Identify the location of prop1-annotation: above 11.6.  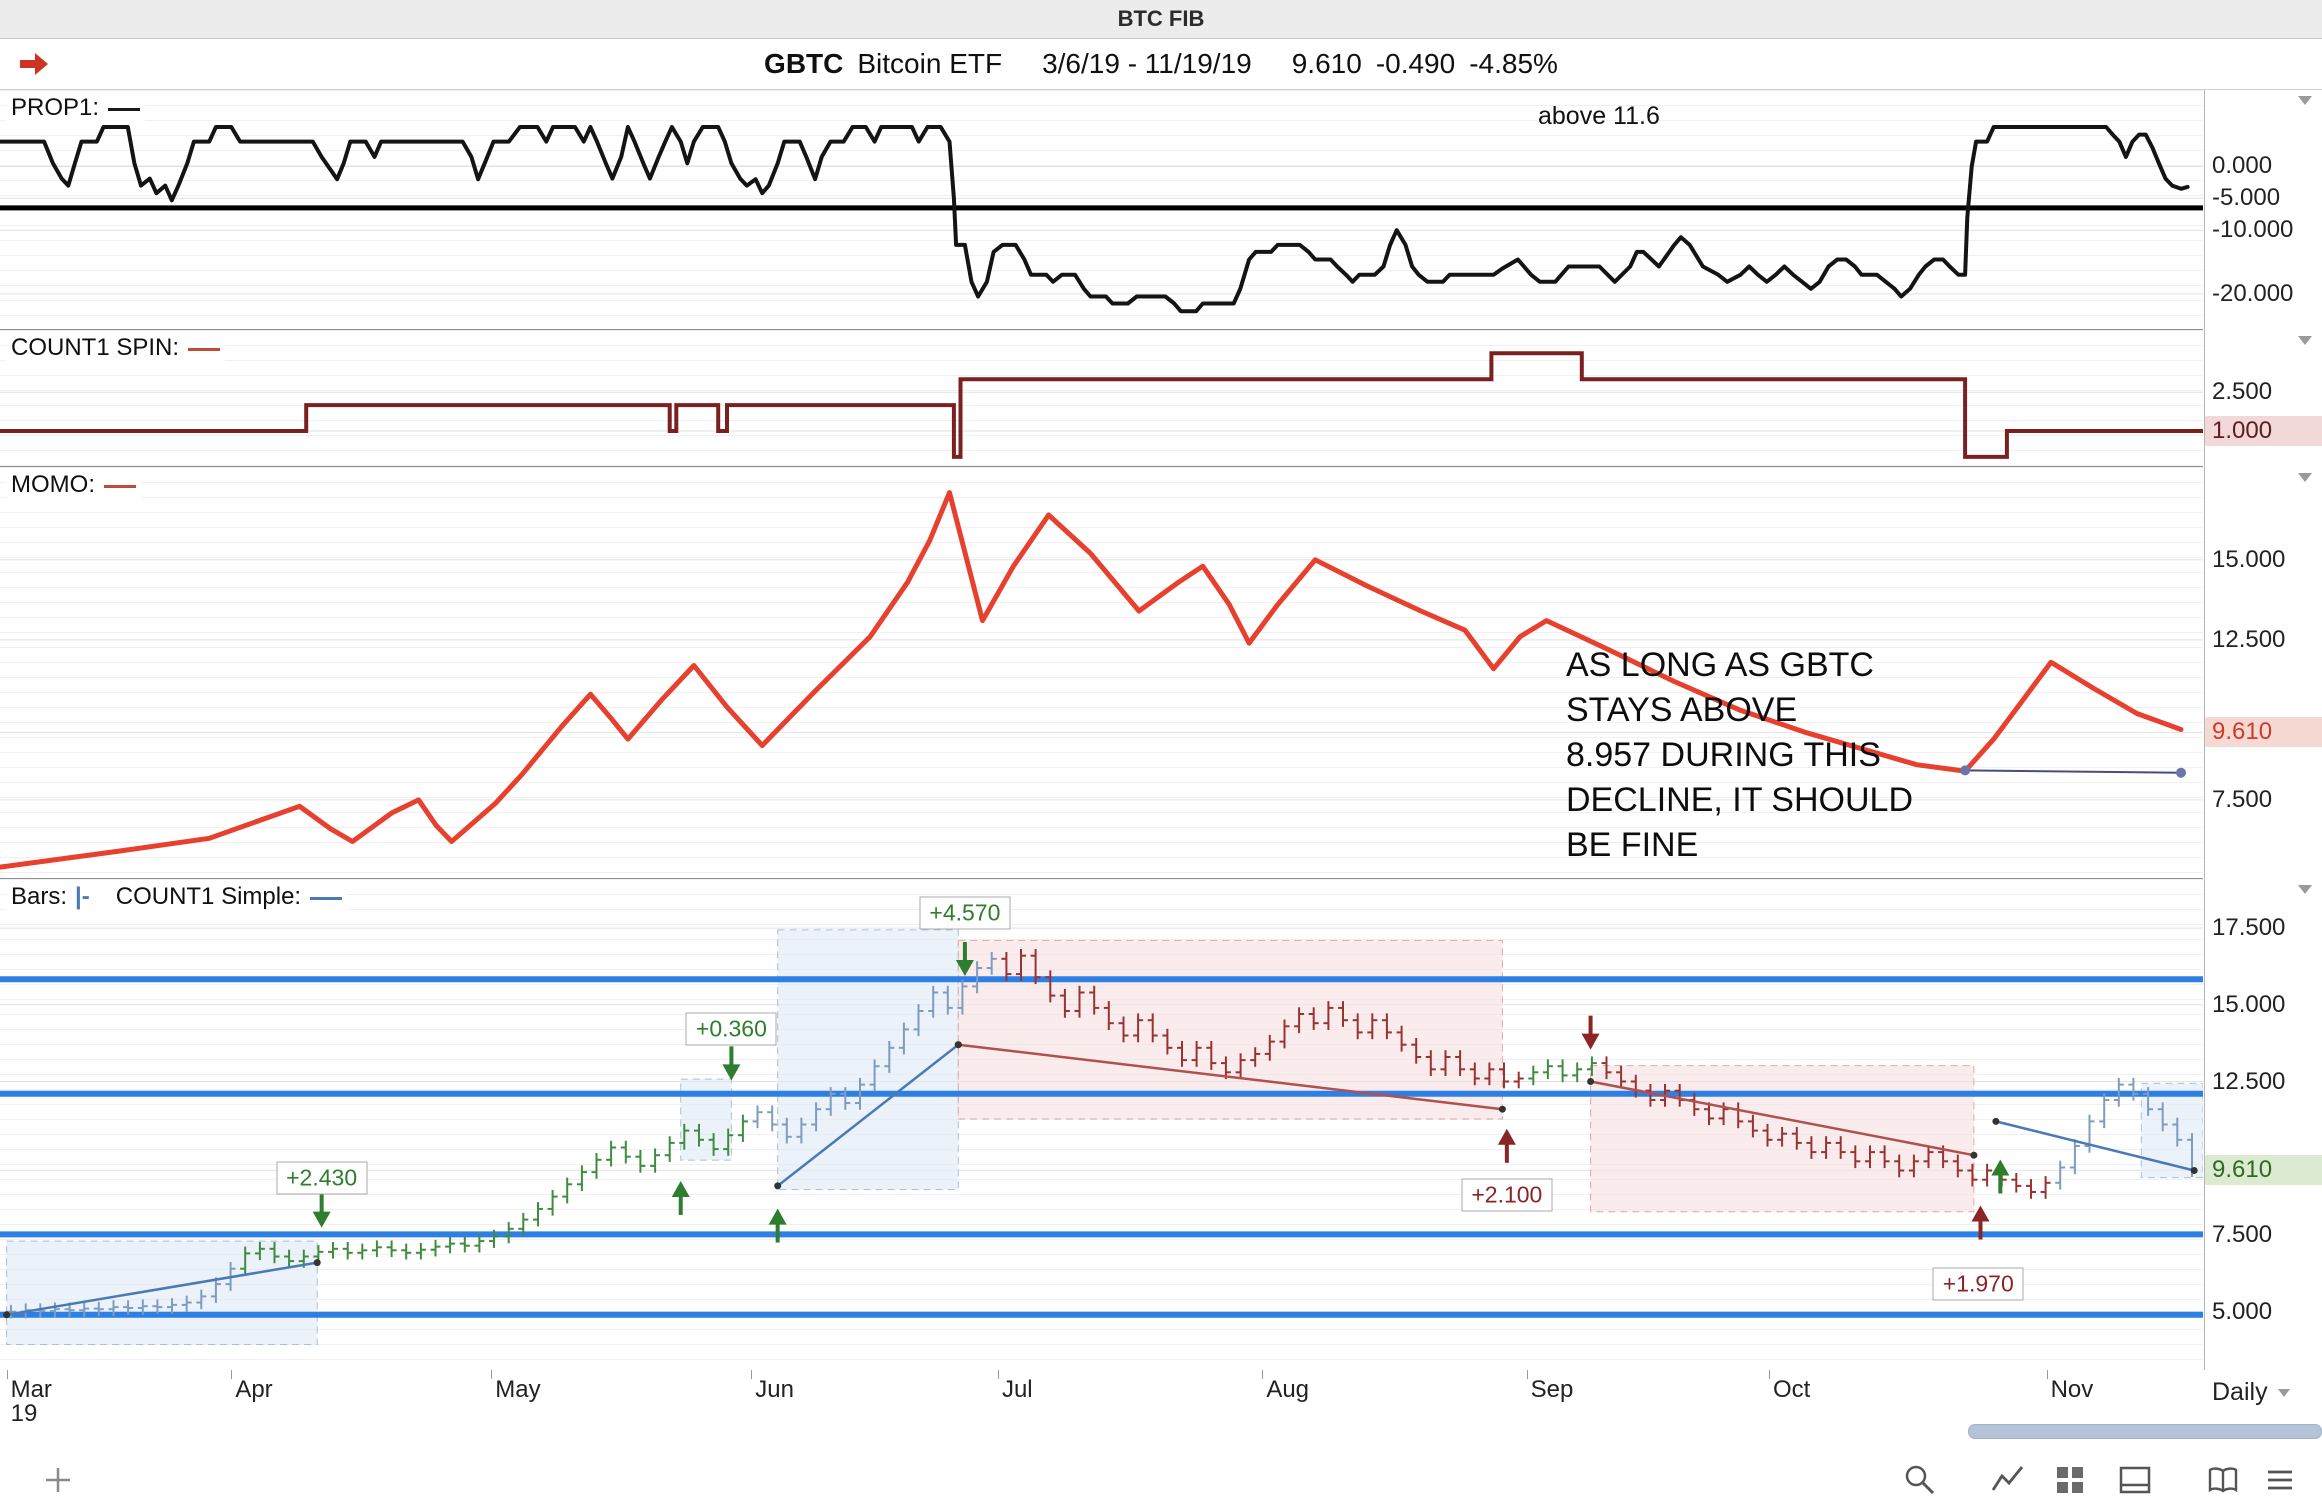
(1599, 116).